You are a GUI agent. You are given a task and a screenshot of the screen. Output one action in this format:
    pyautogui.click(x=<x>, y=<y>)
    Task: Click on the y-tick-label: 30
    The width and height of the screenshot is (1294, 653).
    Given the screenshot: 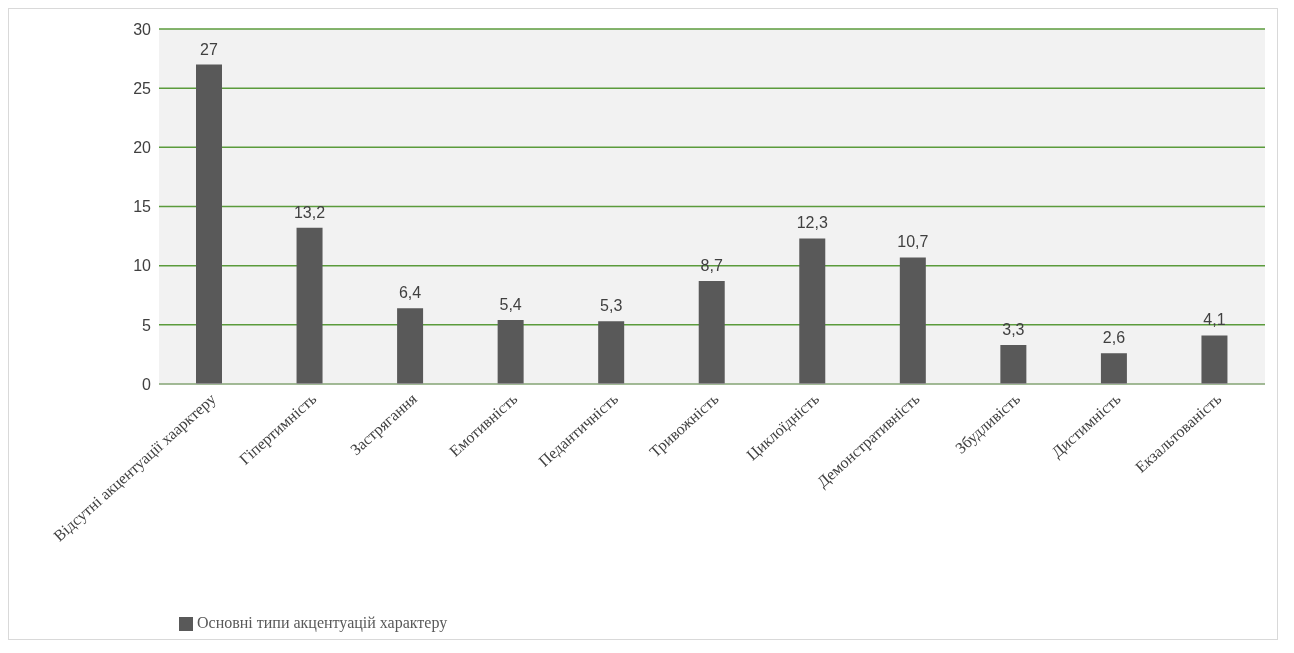 What is the action you would take?
    pyautogui.click(x=142, y=29)
    